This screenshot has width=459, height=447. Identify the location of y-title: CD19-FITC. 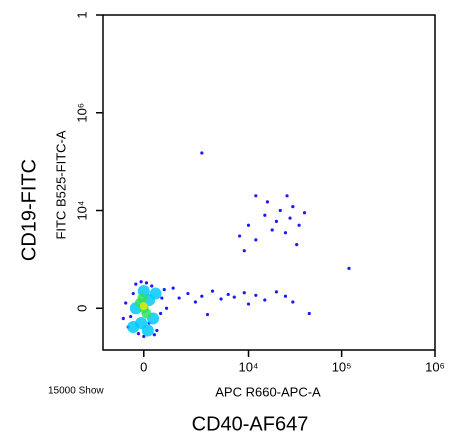
(29, 210).